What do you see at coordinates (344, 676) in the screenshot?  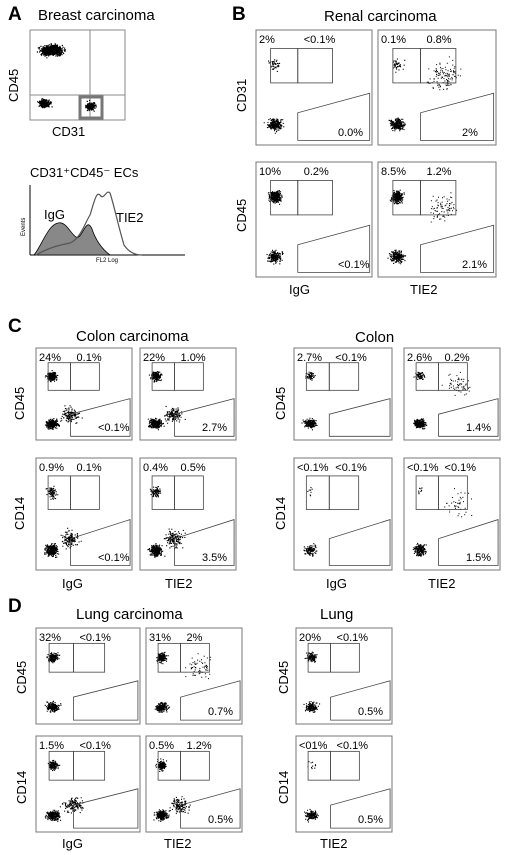 I see `panel-d-right-r1` at bounding box center [344, 676].